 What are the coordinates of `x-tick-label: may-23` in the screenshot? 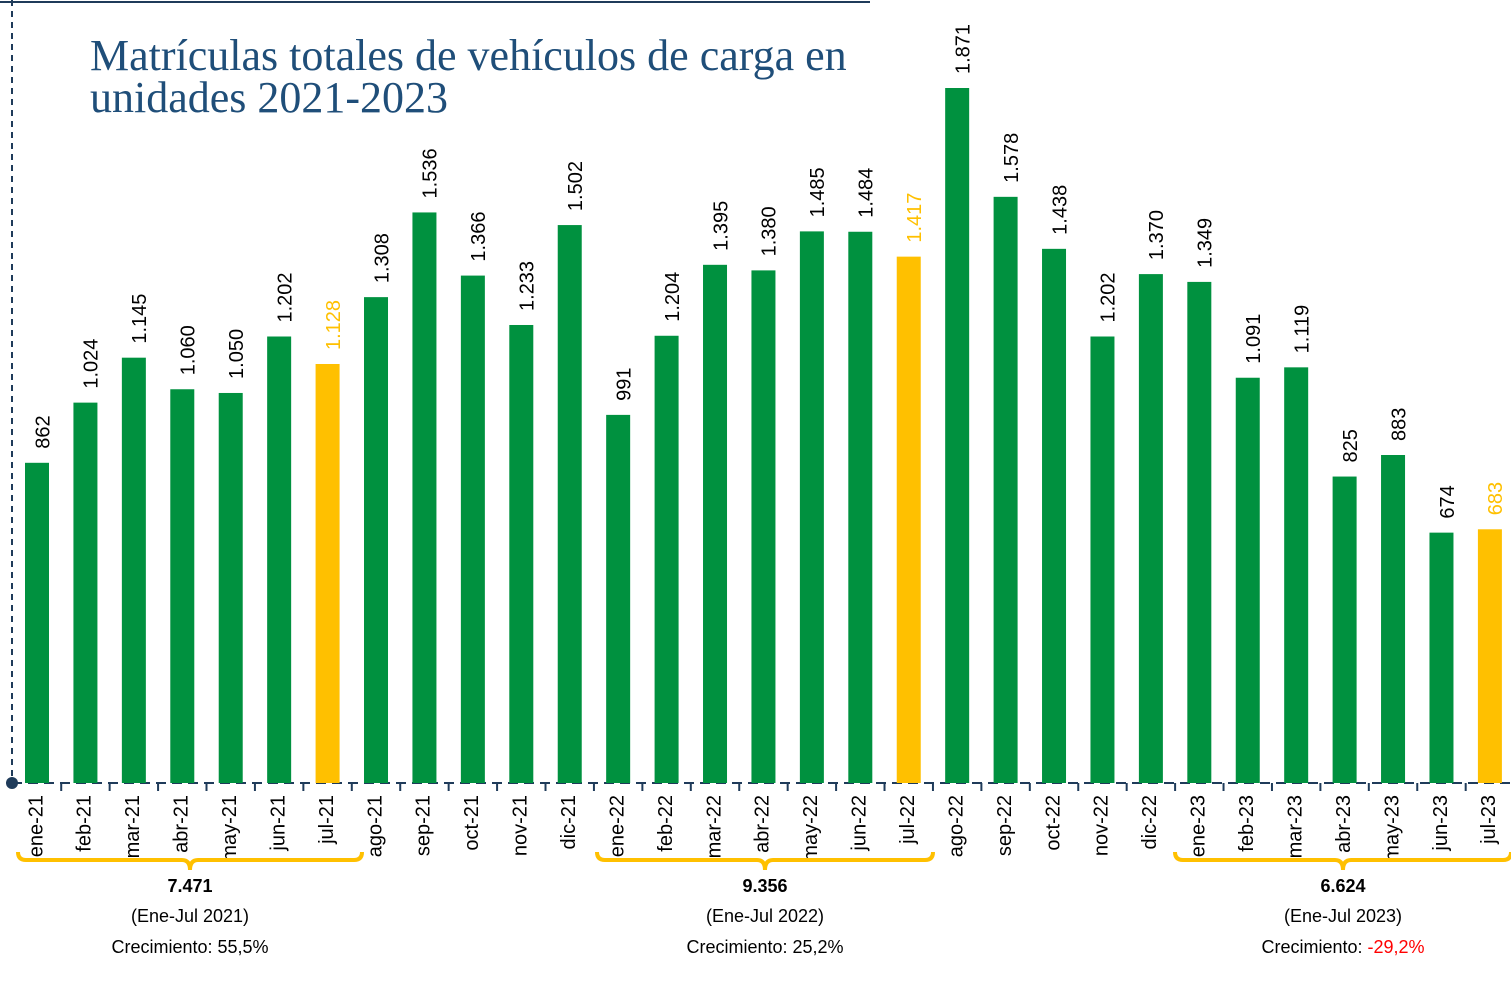 It's located at (1392, 828).